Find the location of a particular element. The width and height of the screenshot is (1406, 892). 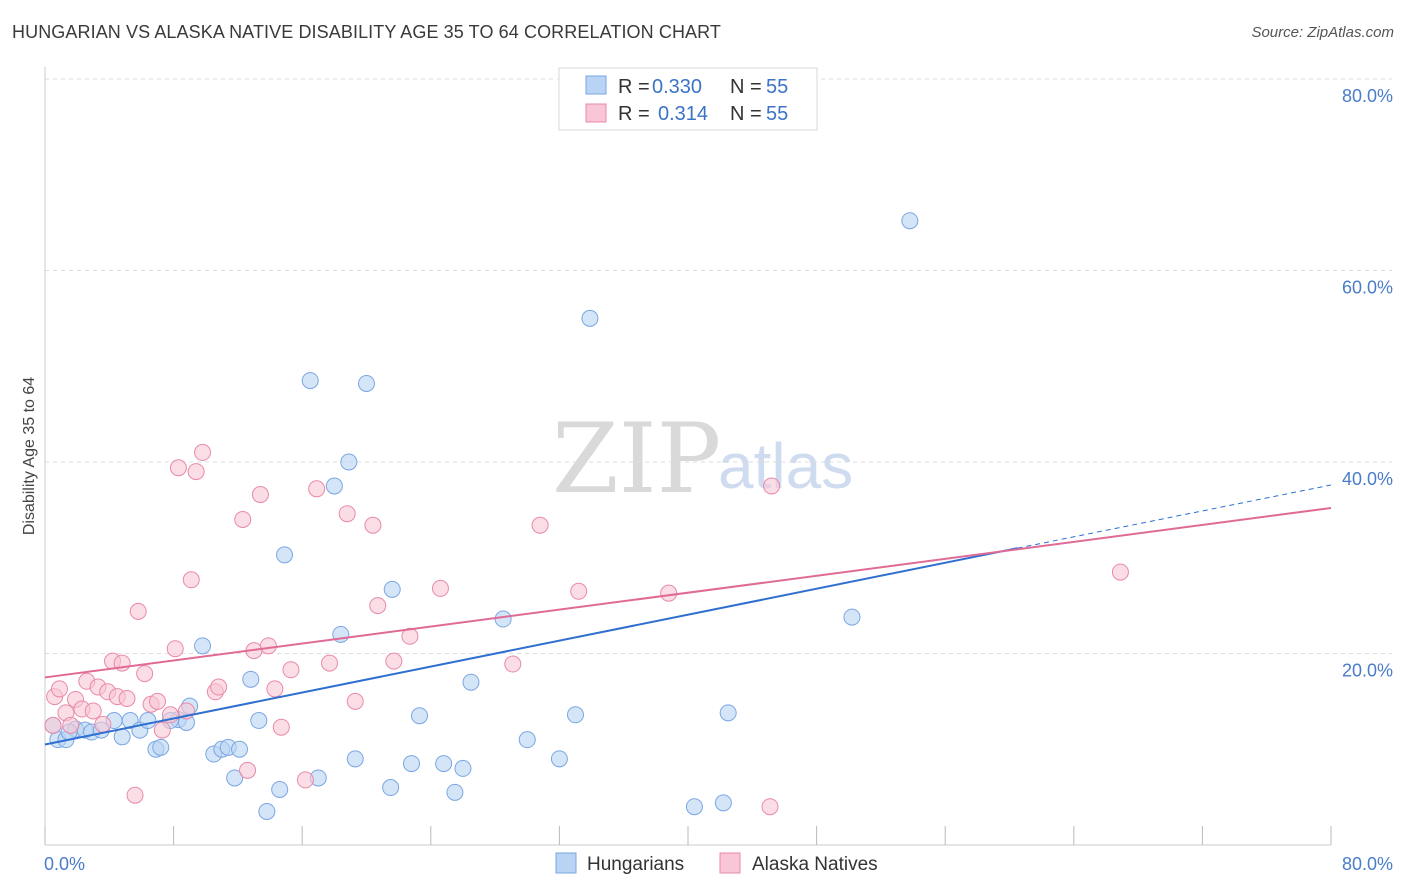

x-tick-label-1: 80.0% is located at coordinates (1367, 864).